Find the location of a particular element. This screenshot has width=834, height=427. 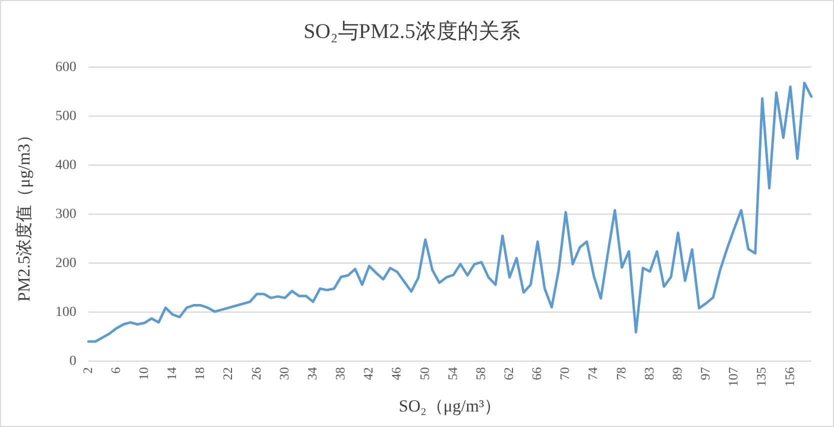

x-tick-label: 34 is located at coordinates (312, 373).